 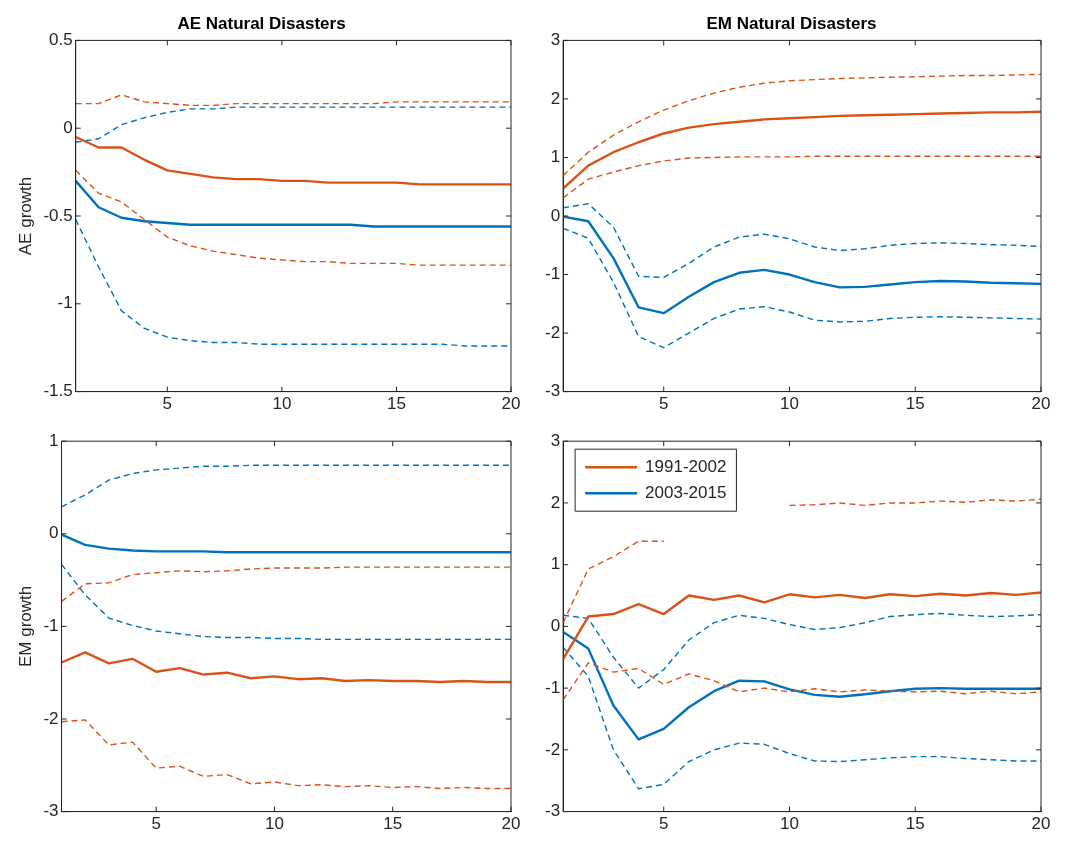 What do you see at coordinates (686, 466) in the screenshot?
I see `legend-label: 1991-2002` at bounding box center [686, 466].